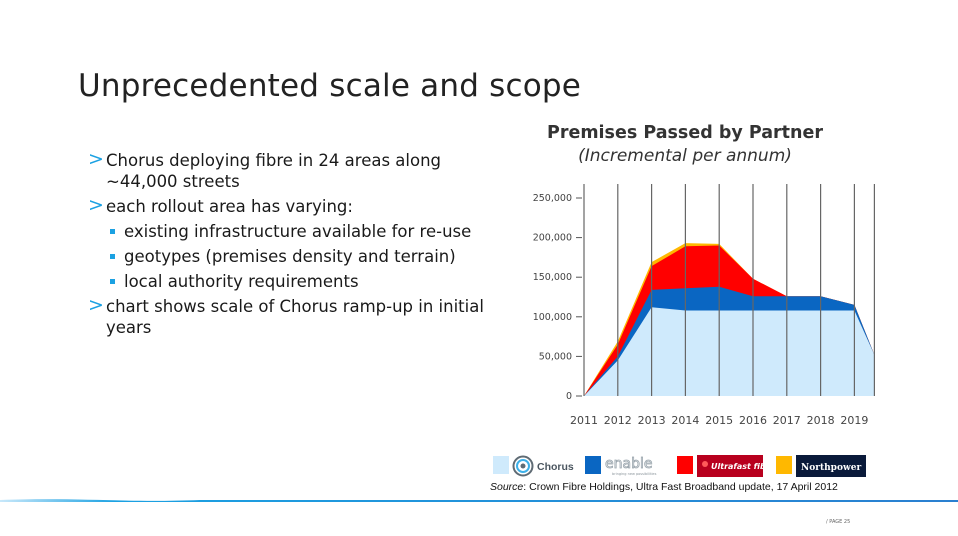 The image size is (958, 536). Describe the element at coordinates (584, 420) in the screenshot. I see `x-tick-label: 2011` at that location.